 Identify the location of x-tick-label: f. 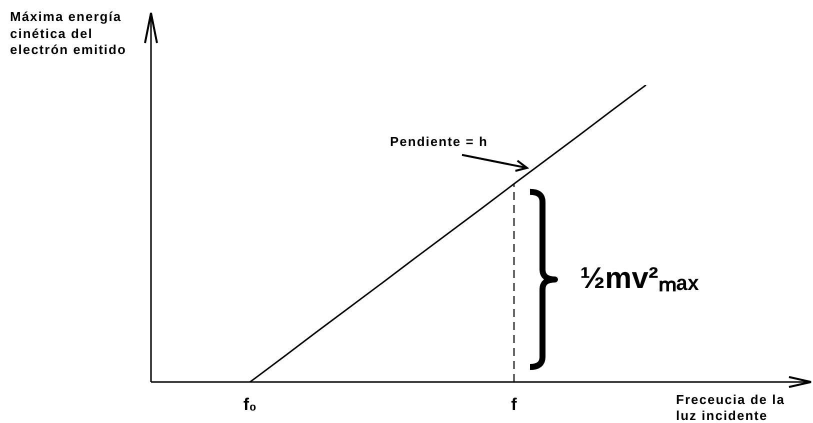
(514, 404).